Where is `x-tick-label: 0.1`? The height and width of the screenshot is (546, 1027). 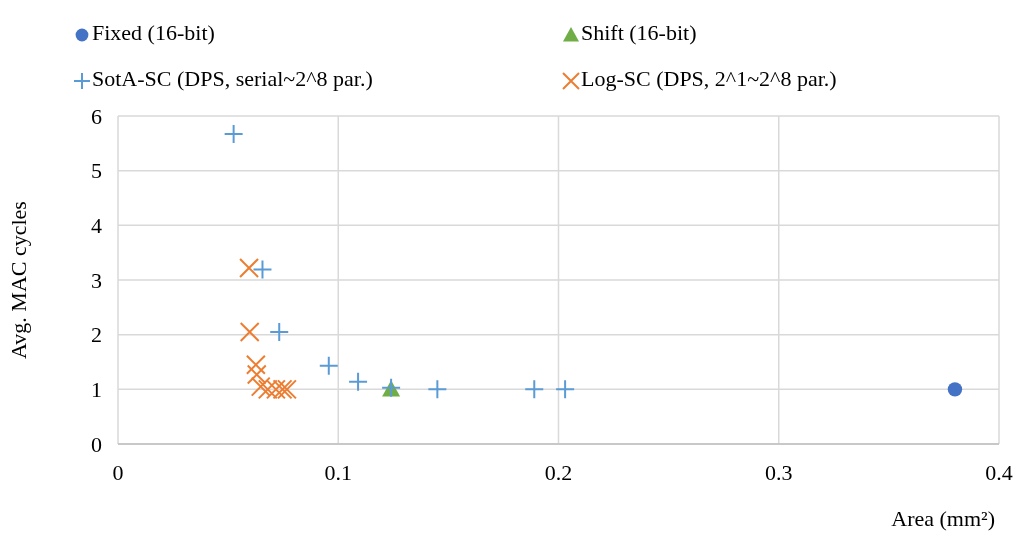
x-tick-label: 0.1 is located at coordinates (338, 472).